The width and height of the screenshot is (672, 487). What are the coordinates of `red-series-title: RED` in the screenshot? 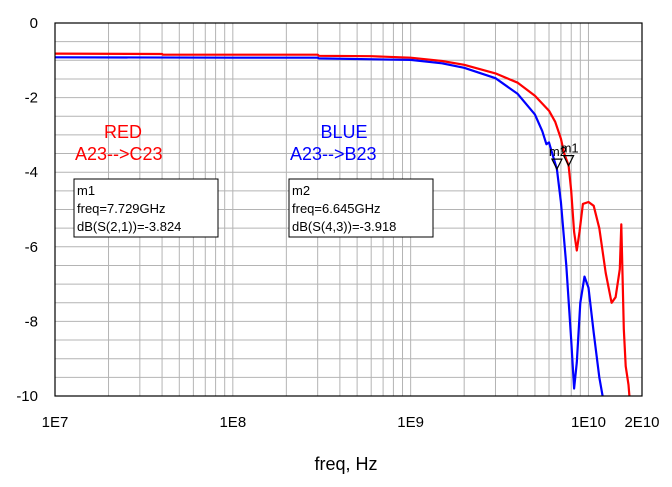 It's located at (123, 132).